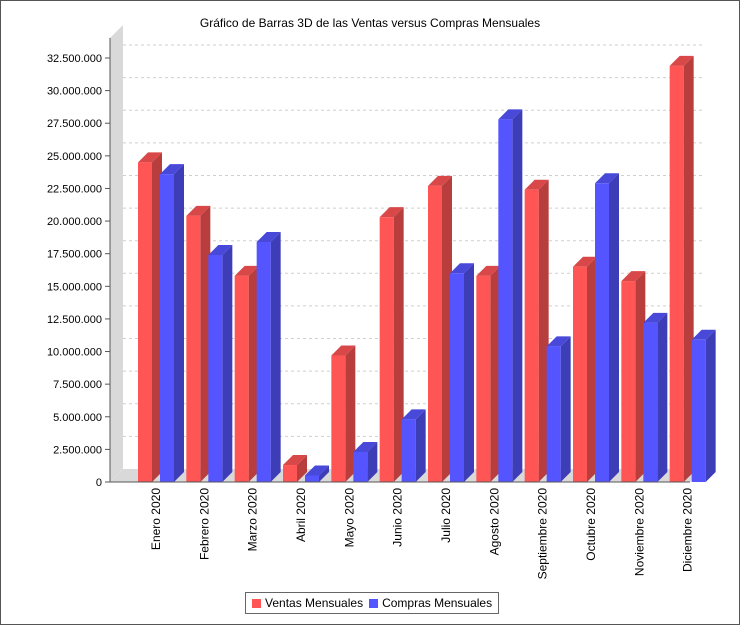 The image size is (740, 625). Describe the element at coordinates (253, 520) in the screenshot. I see `x-tick-label: Marzo 2020` at that location.